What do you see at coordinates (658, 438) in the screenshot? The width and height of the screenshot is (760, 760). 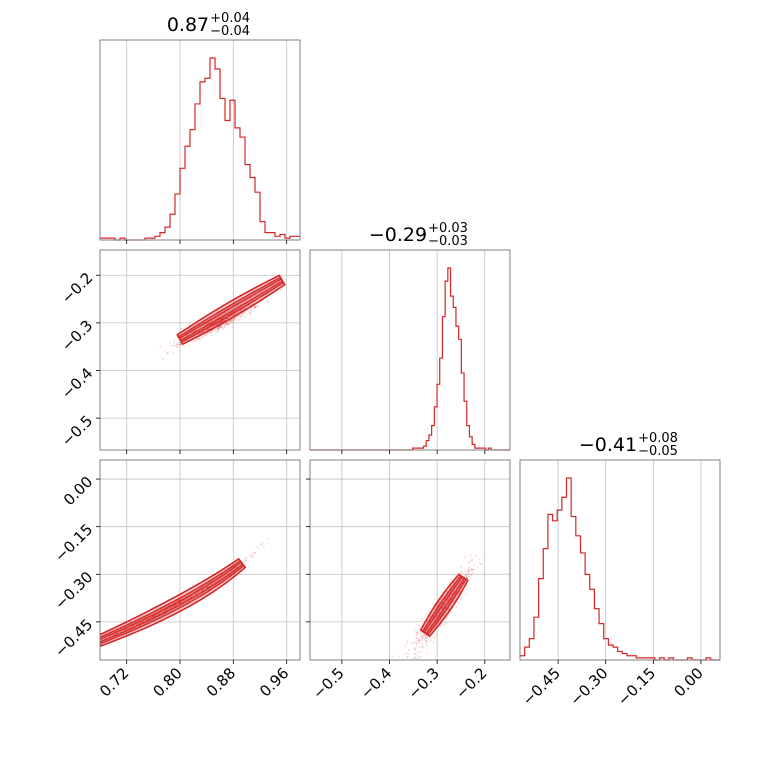 I see `title-plus-2: +0.08` at bounding box center [658, 438].